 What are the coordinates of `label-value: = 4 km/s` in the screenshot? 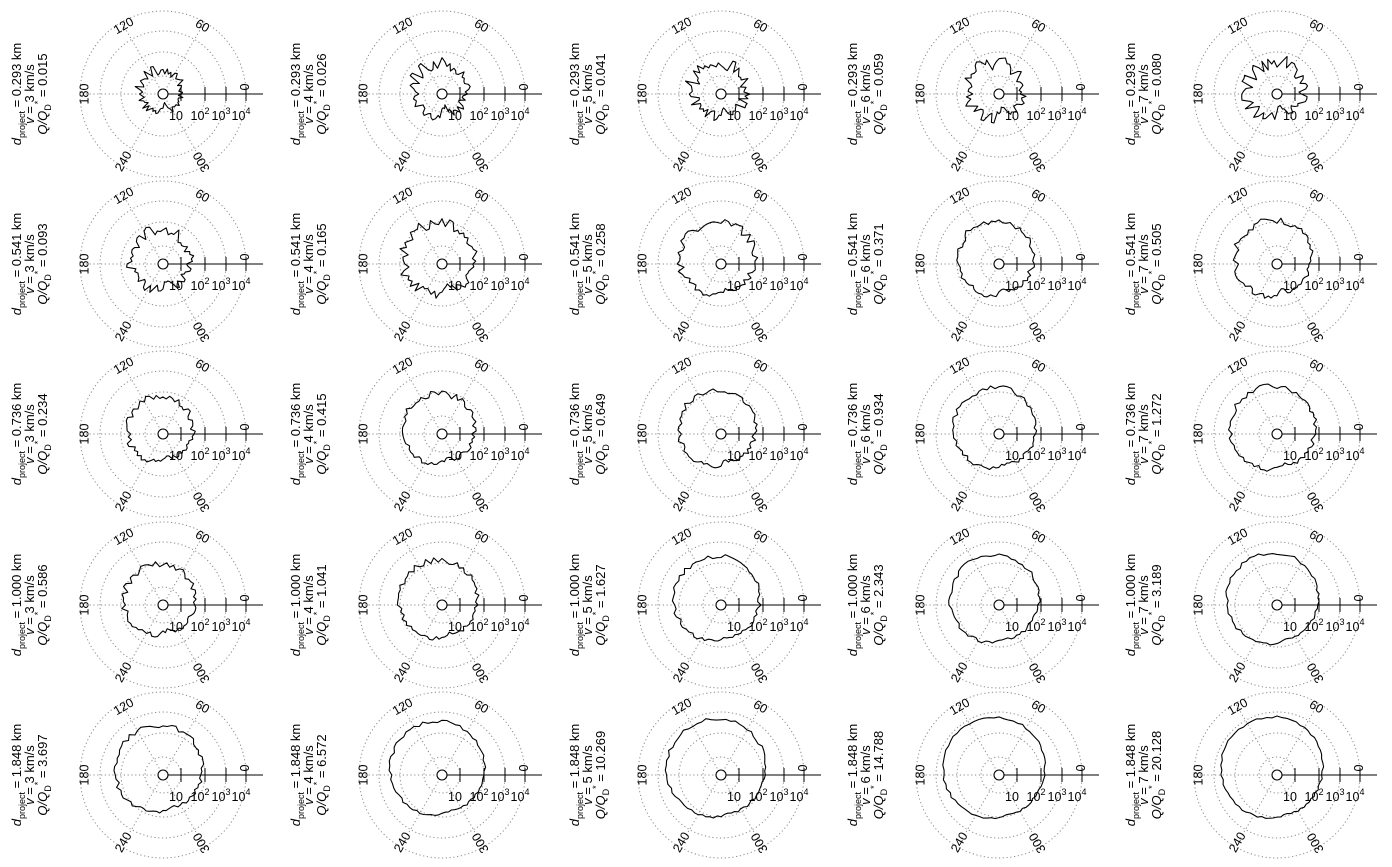 It's located at (308, 772).